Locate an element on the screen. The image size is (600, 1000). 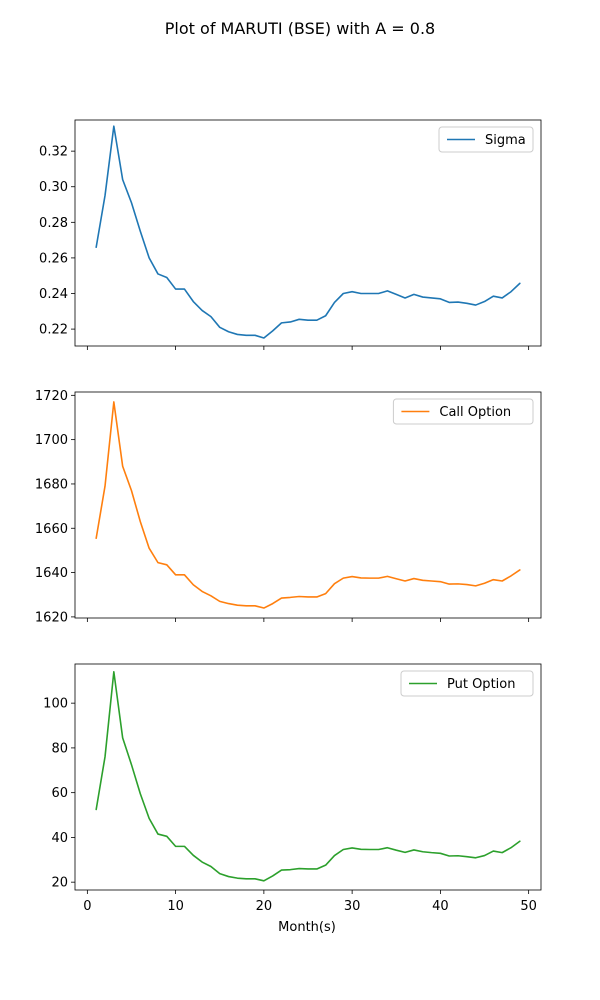
y-tick-label: 20 is located at coordinates (59, 883).